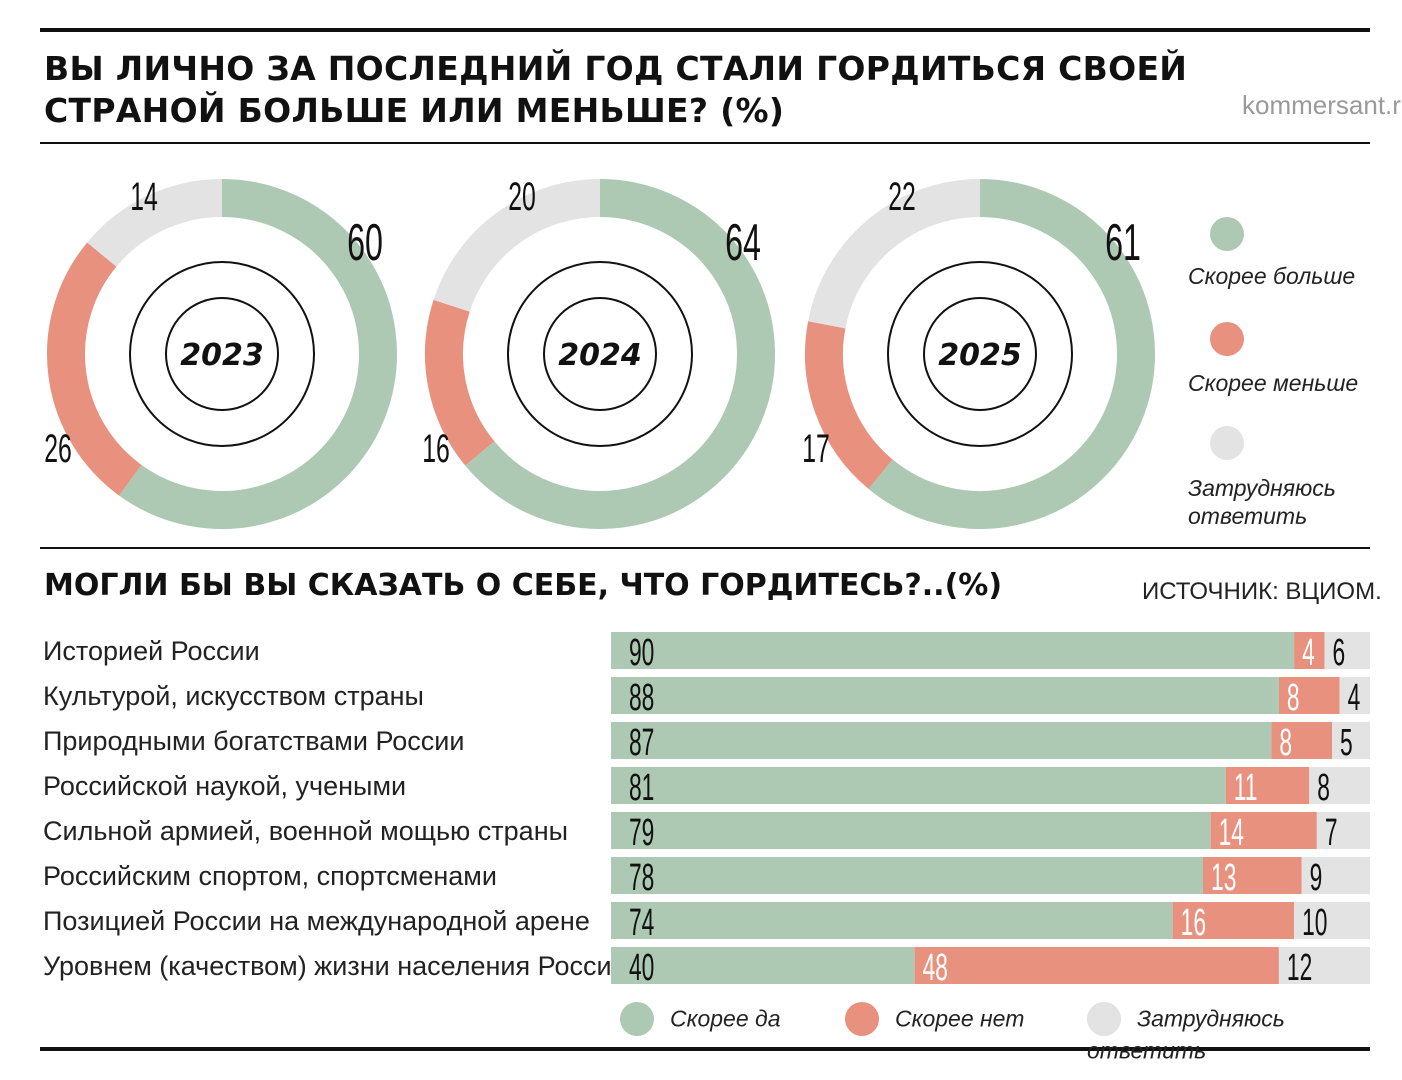 This screenshot has height=1080, width=1402. Describe the element at coordinates (1314, 922) in the screenshot. I see `bar-value-unsure: 10` at that location.